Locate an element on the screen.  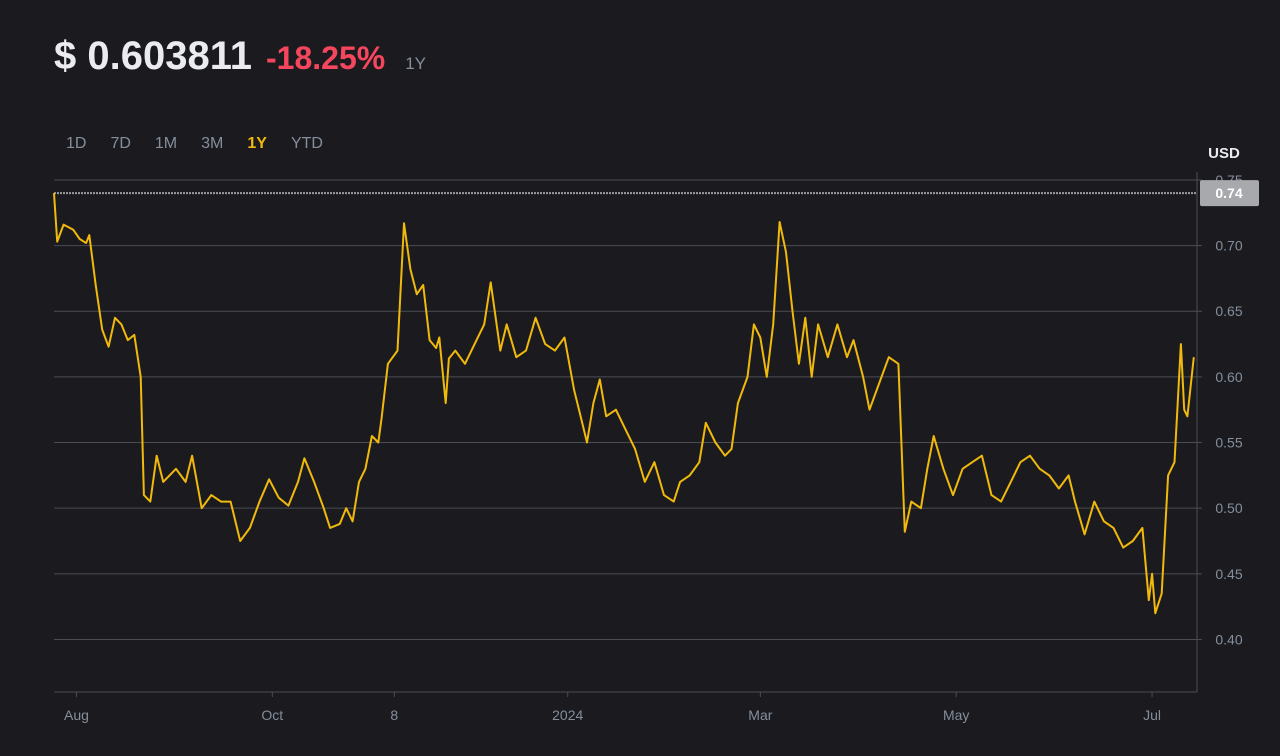
price-header: $ 0.603811 -18.25% 1Y is located at coordinates (240, 56).